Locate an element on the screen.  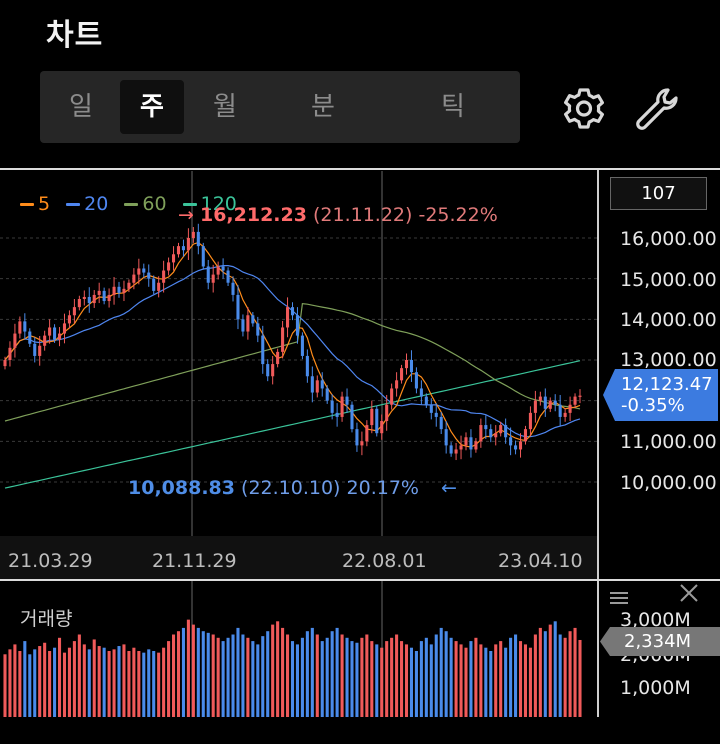
settings-button is located at coordinates (584, 110).